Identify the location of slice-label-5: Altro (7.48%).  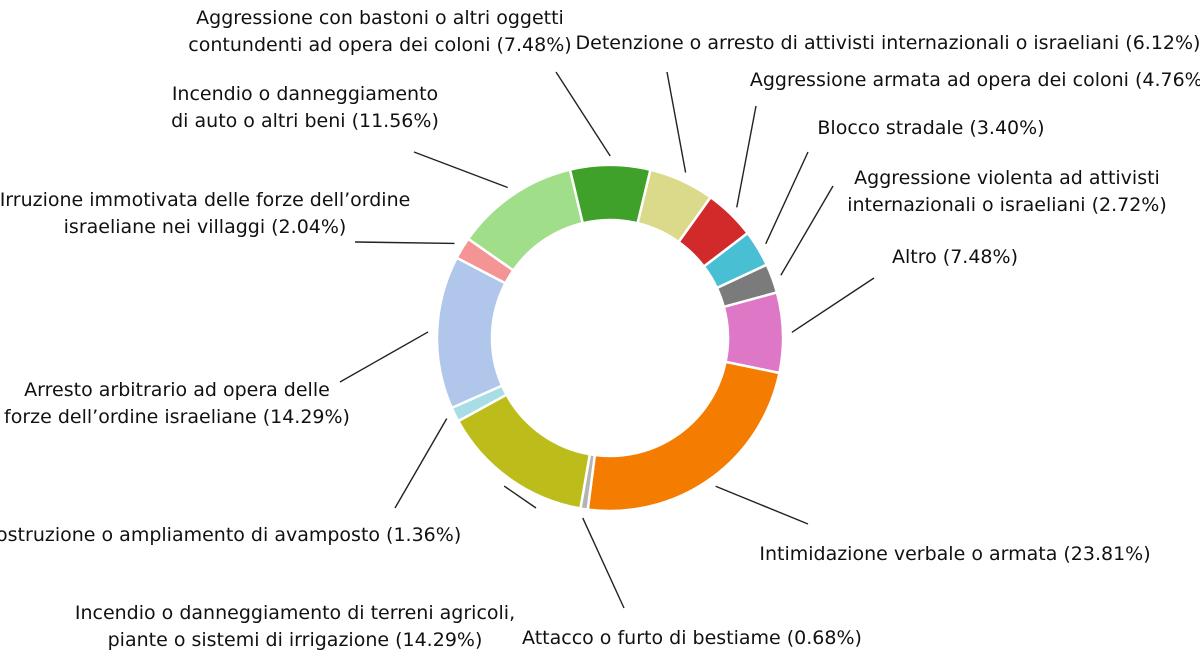
(955, 257).